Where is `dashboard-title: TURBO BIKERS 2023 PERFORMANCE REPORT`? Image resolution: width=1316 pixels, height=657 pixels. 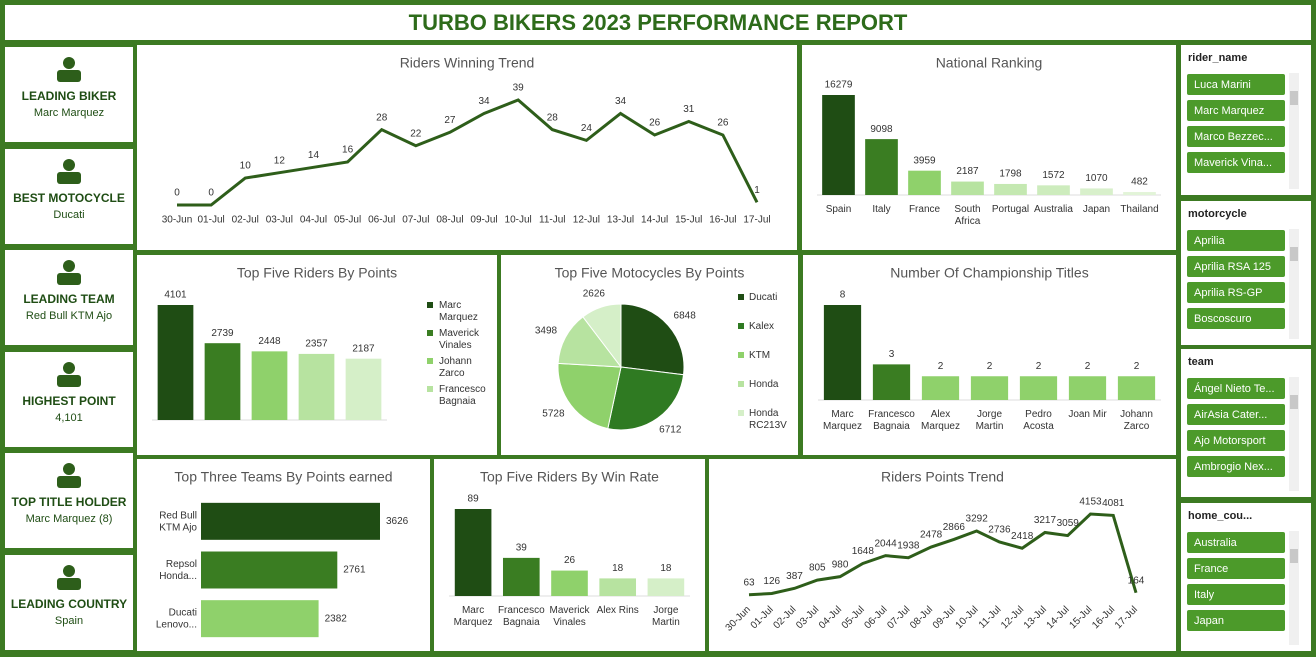
dashboard-title: TURBO BIKERS 2023 PERFORMANCE REPORT is located at coordinates (658, 22).